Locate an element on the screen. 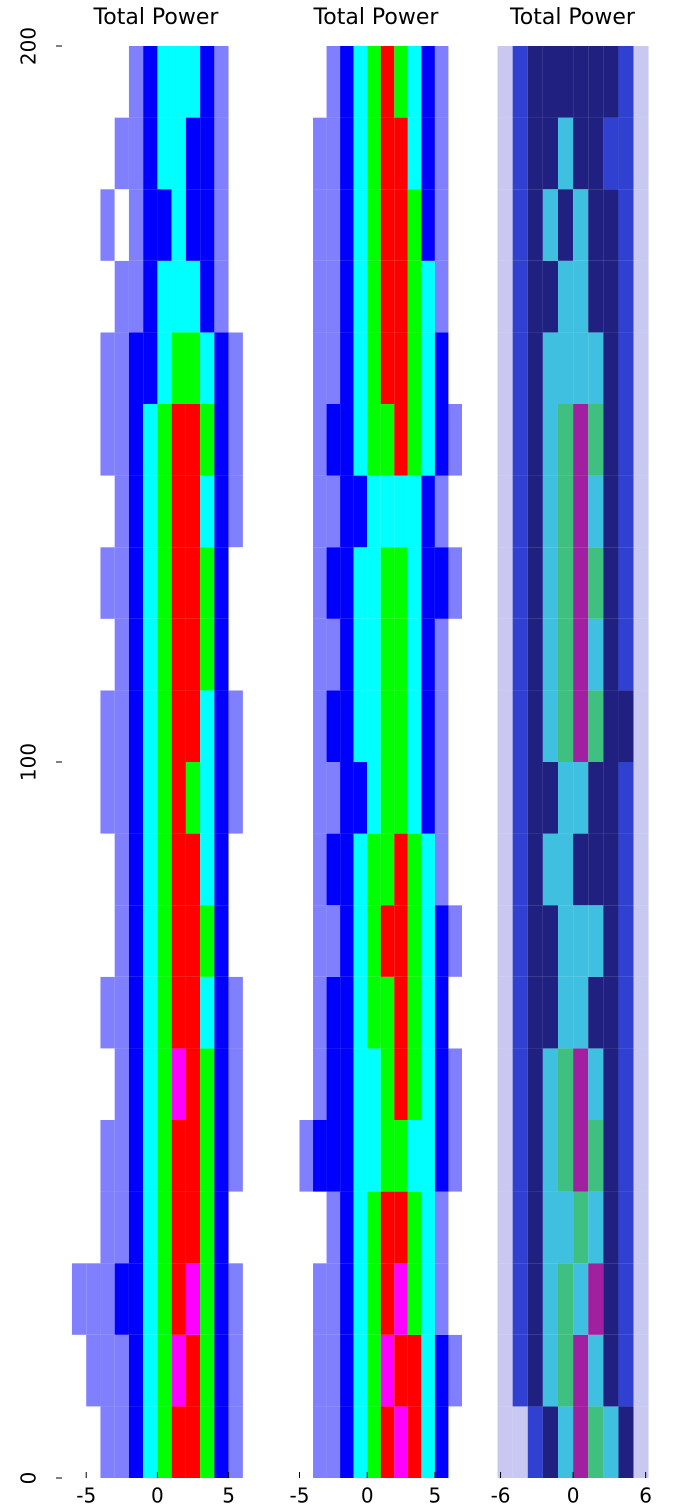 This screenshot has width=674, height=1512. x-tick-label: -5 is located at coordinates (86, 1496).